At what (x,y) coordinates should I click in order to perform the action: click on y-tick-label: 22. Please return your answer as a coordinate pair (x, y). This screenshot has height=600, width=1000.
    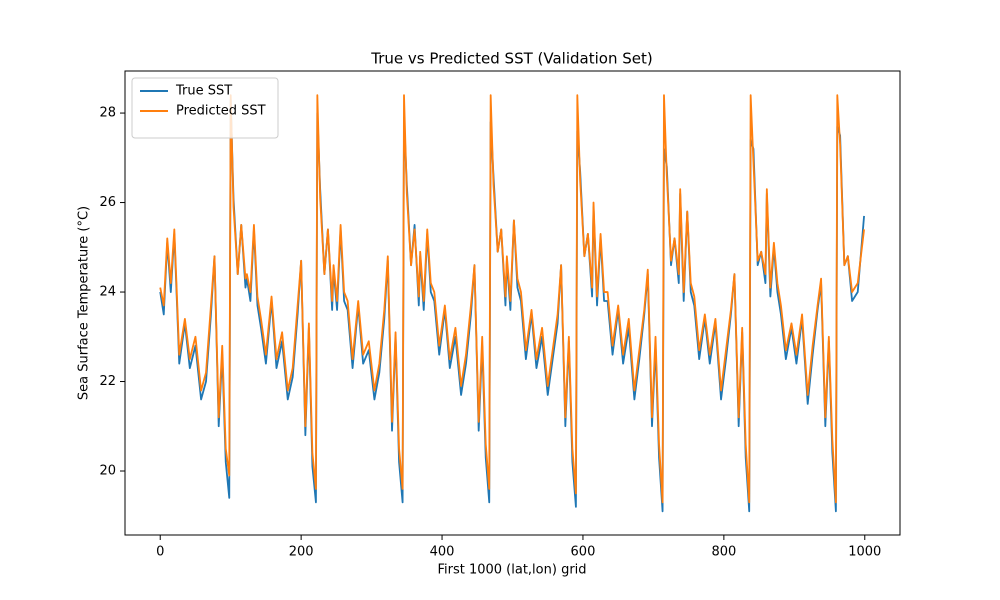
    Looking at the image, I should click on (107, 381).